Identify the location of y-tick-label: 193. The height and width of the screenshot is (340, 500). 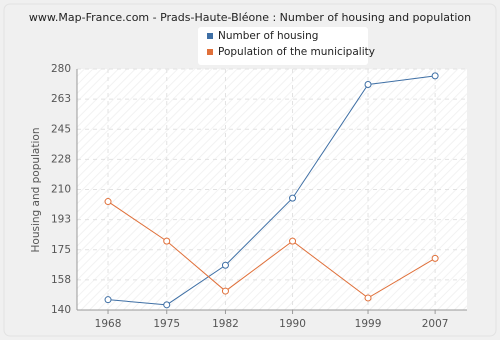
(61, 220).